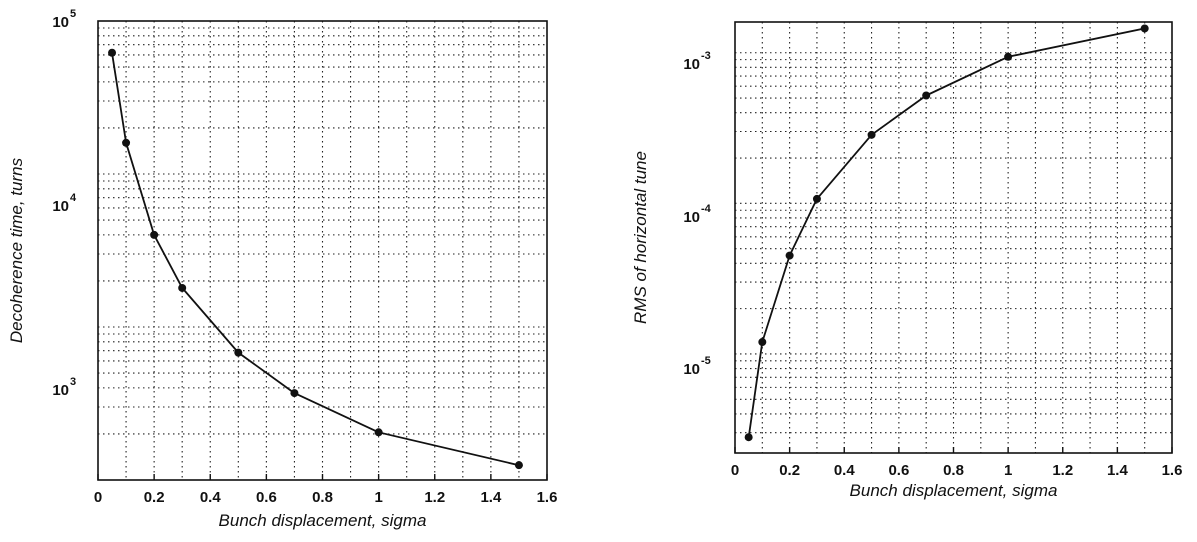 The image size is (1197, 542). I want to click on y-tick-label: 10 -3, so click(696, 61).